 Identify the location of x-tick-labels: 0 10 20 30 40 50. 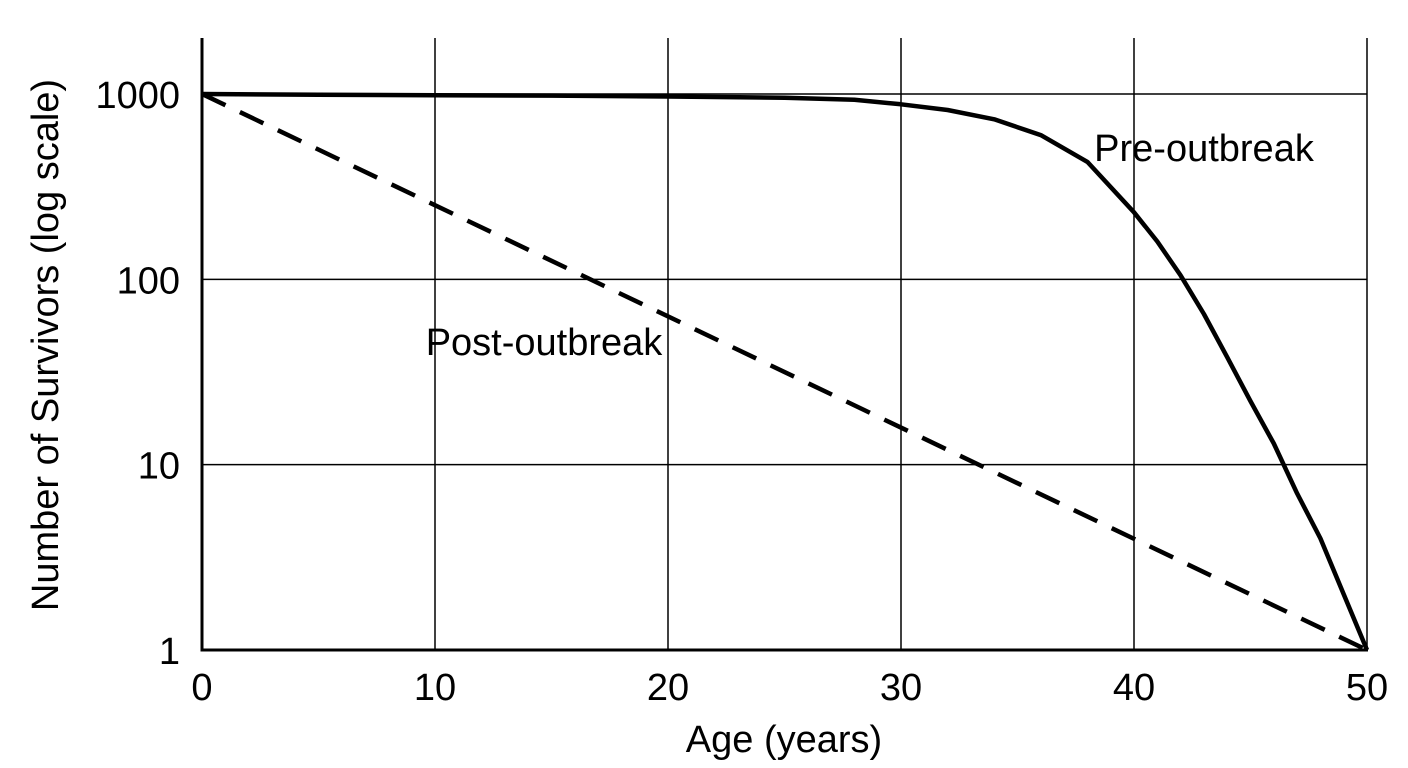
(789, 688).